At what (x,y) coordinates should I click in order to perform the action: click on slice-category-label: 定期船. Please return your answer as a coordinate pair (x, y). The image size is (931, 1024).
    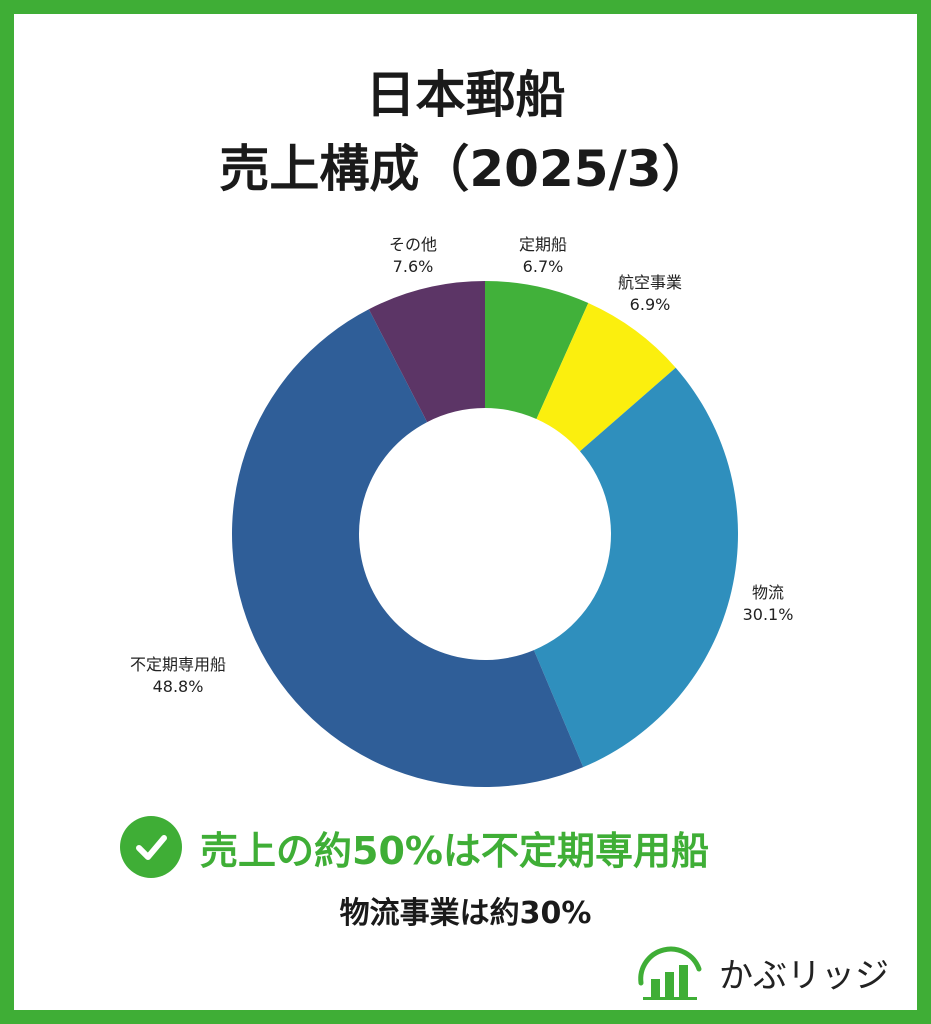
    Looking at the image, I should click on (543, 244).